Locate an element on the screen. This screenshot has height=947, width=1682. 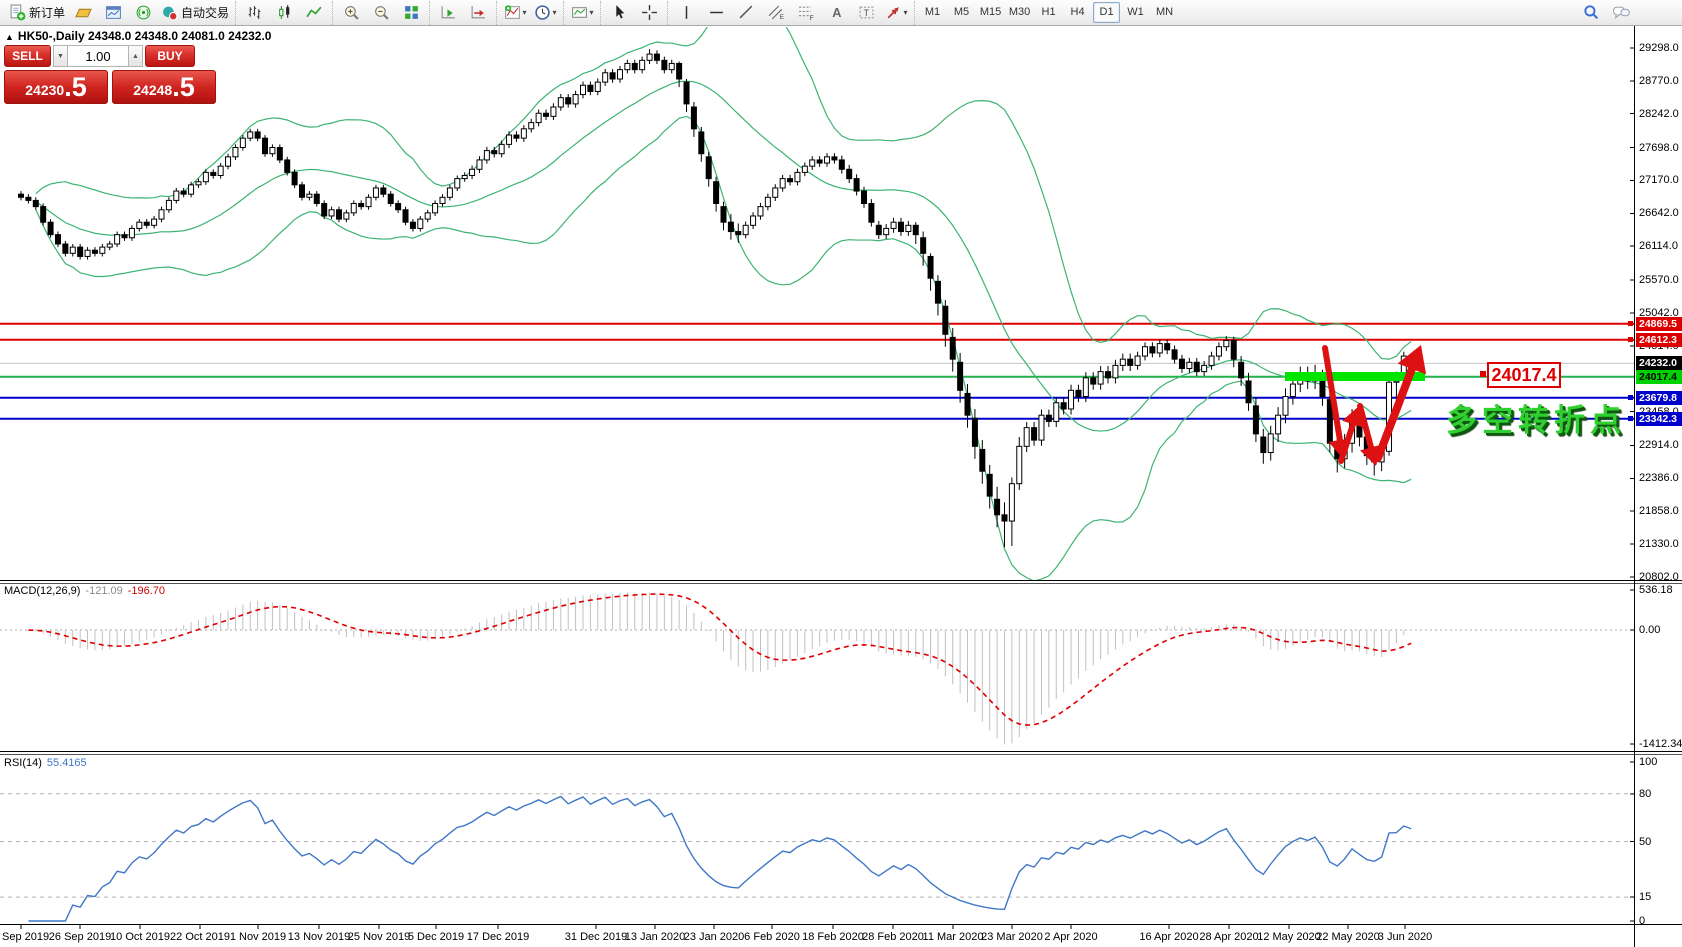
auto-scroll-icon is located at coordinates (448, 12).